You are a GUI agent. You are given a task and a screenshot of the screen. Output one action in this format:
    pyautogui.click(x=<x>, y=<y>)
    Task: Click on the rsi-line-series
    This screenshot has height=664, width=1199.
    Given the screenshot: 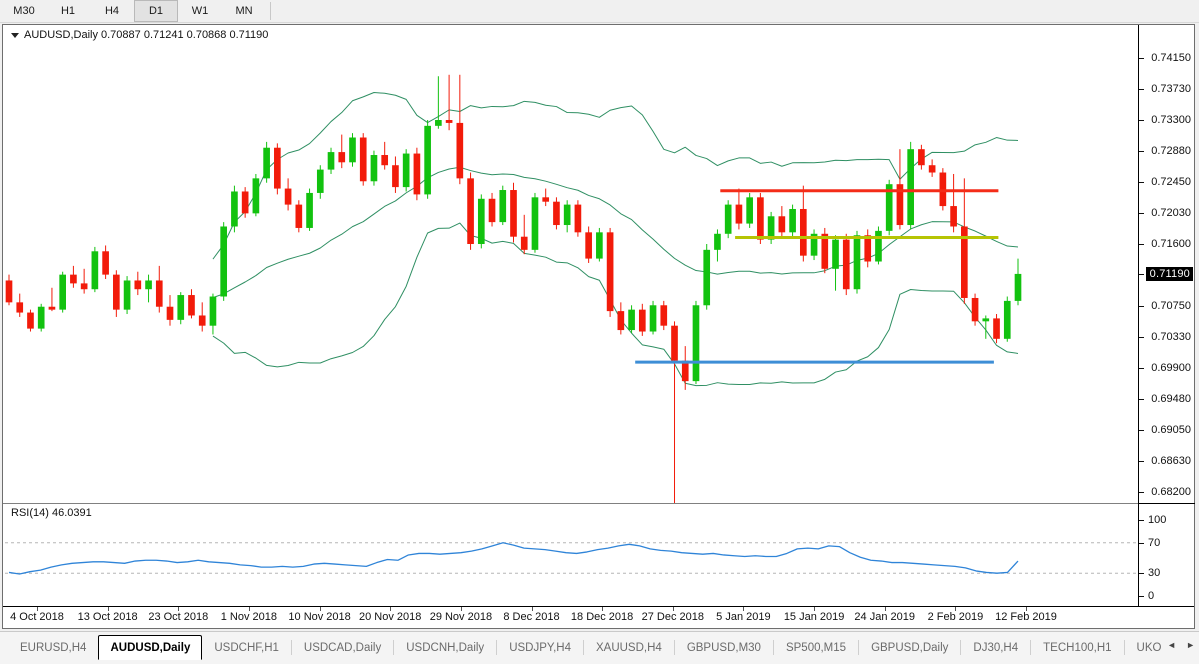 What is the action you would take?
    pyautogui.click(x=513, y=558)
    